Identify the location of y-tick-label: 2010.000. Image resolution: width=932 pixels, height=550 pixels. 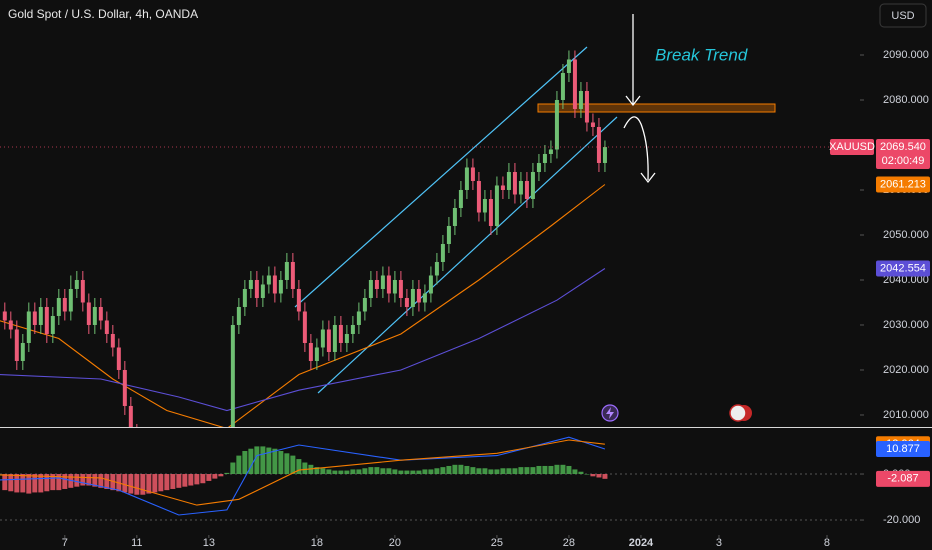
(906, 415).